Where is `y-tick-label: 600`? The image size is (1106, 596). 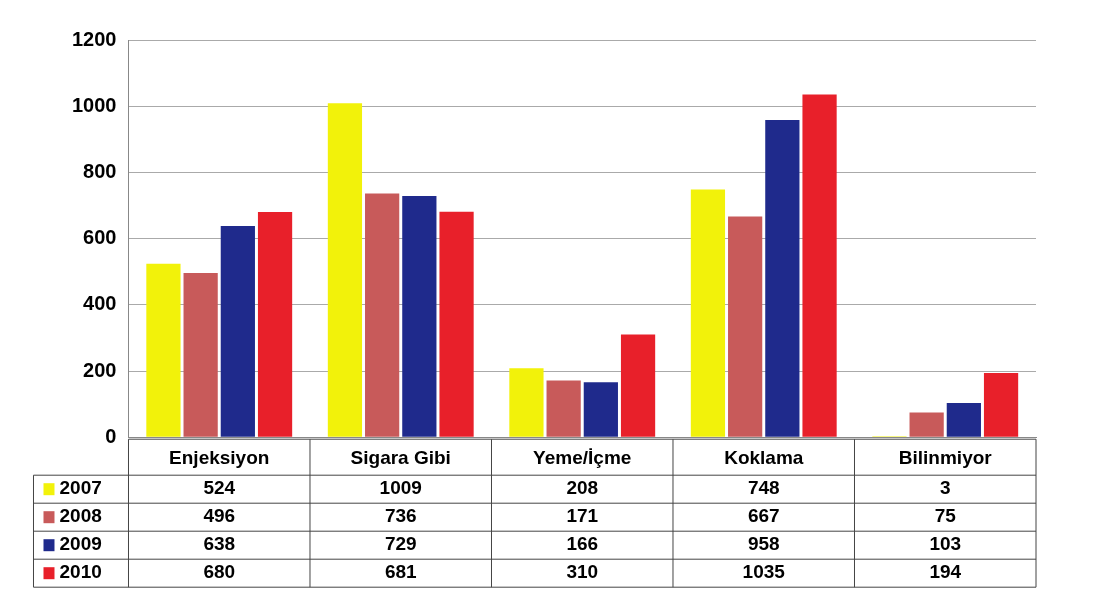
y-tick-label: 600 is located at coordinates (100, 237).